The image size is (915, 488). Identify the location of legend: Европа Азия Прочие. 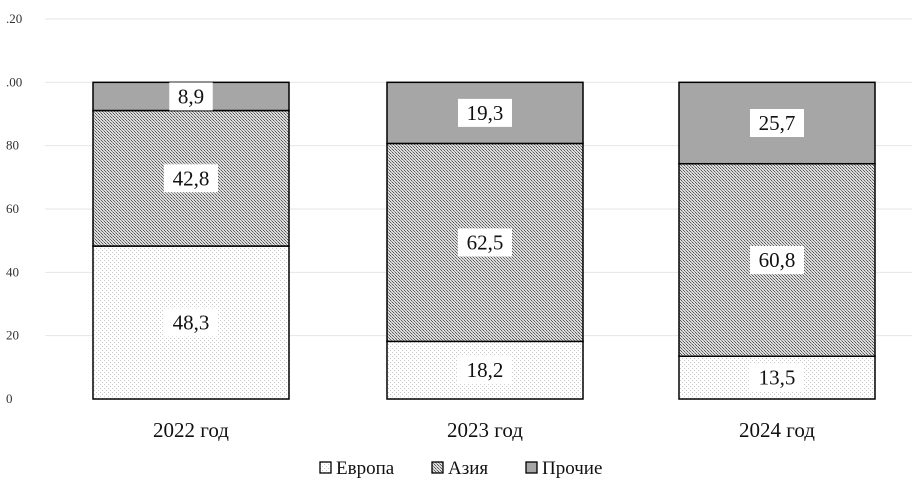
(460, 468).